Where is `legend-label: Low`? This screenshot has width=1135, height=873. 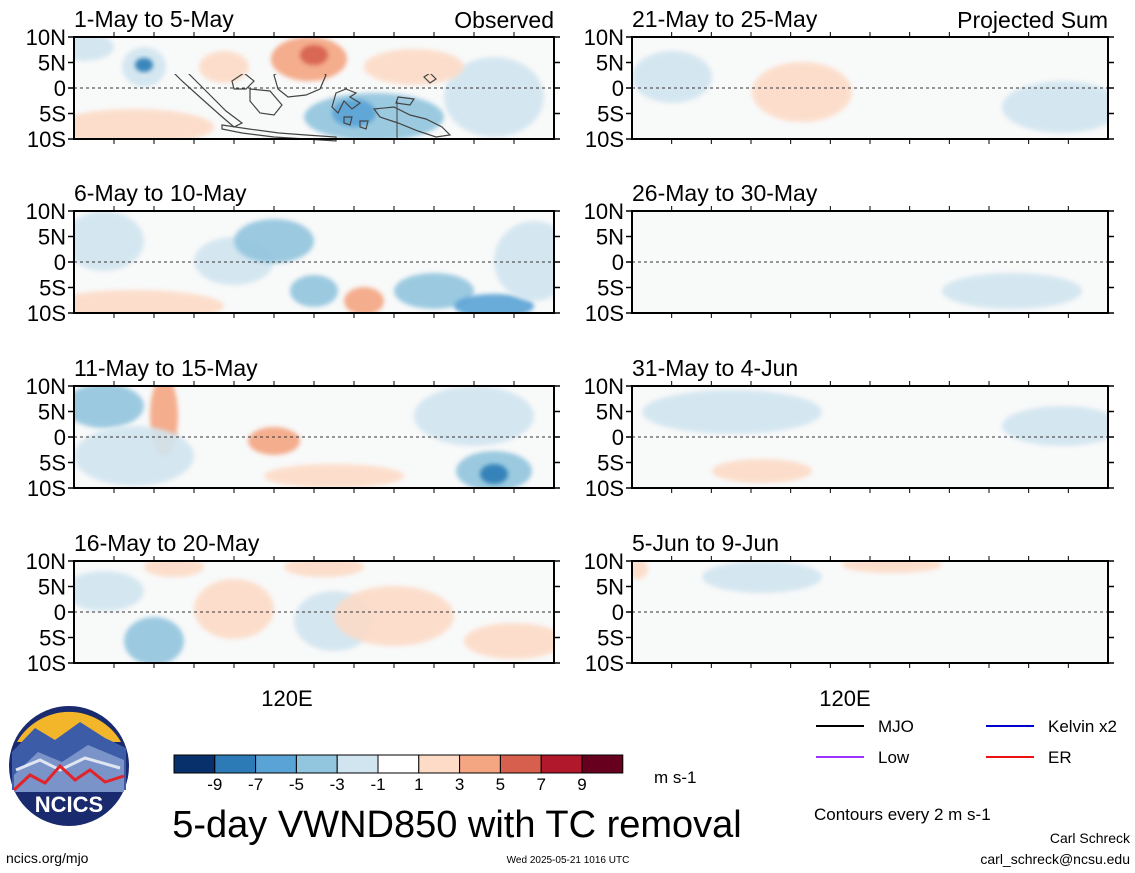 legend-label: Low is located at coordinates (894, 757).